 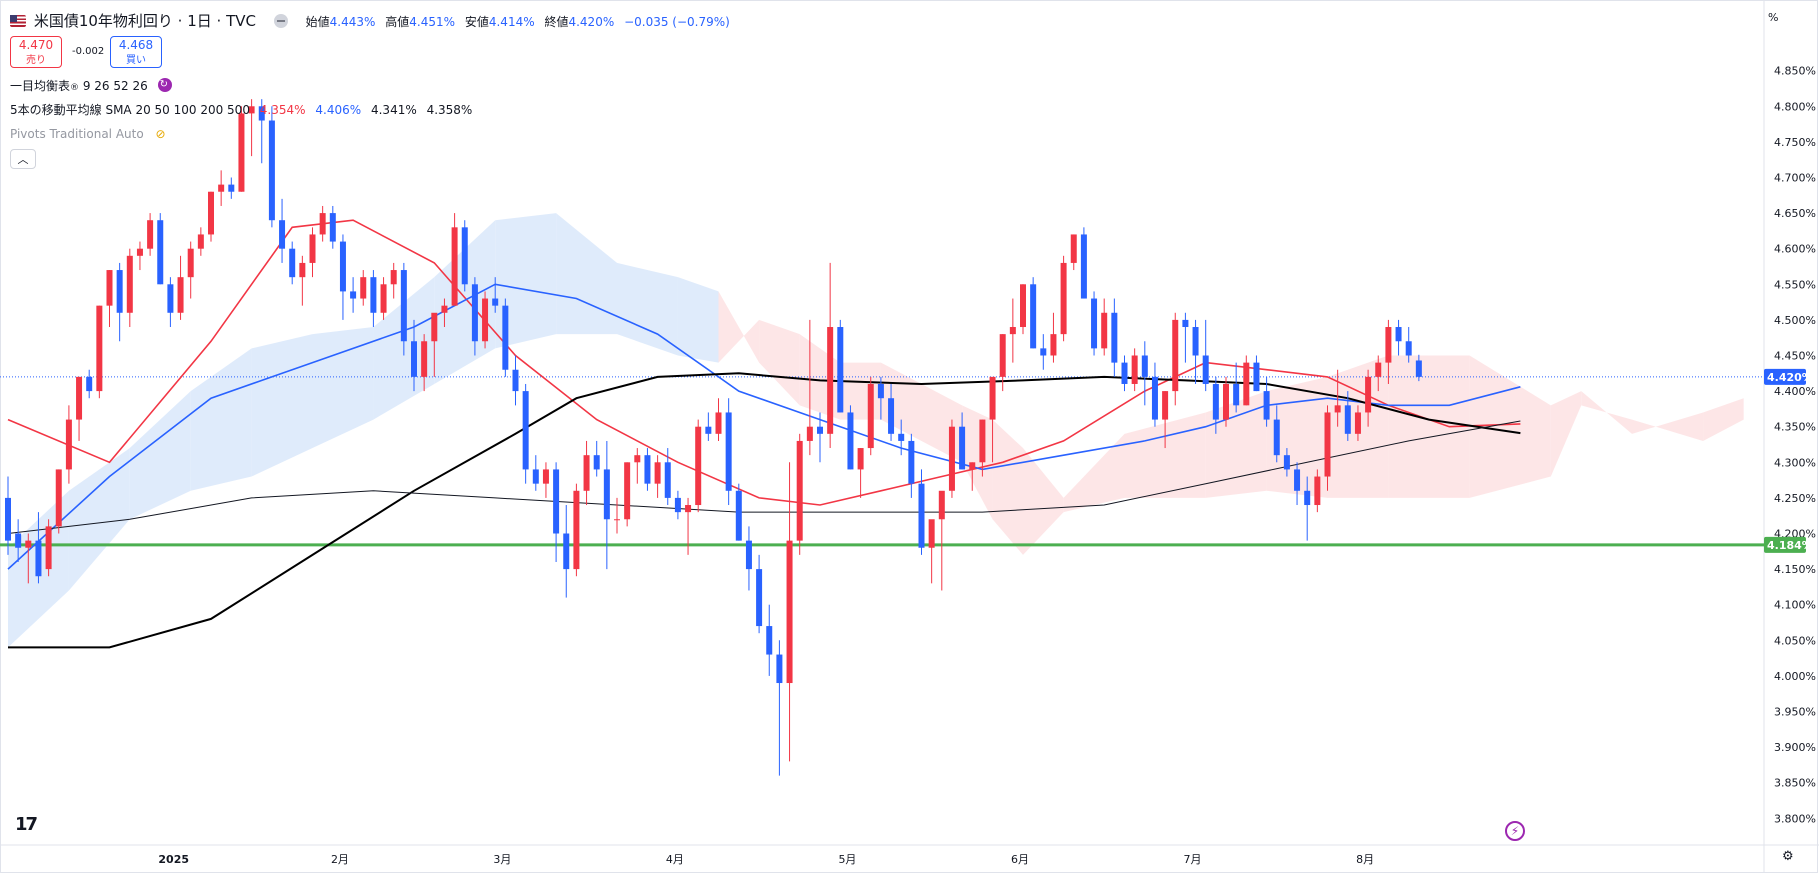 I want to click on percent-scale-button: %, so click(x=1773, y=17).